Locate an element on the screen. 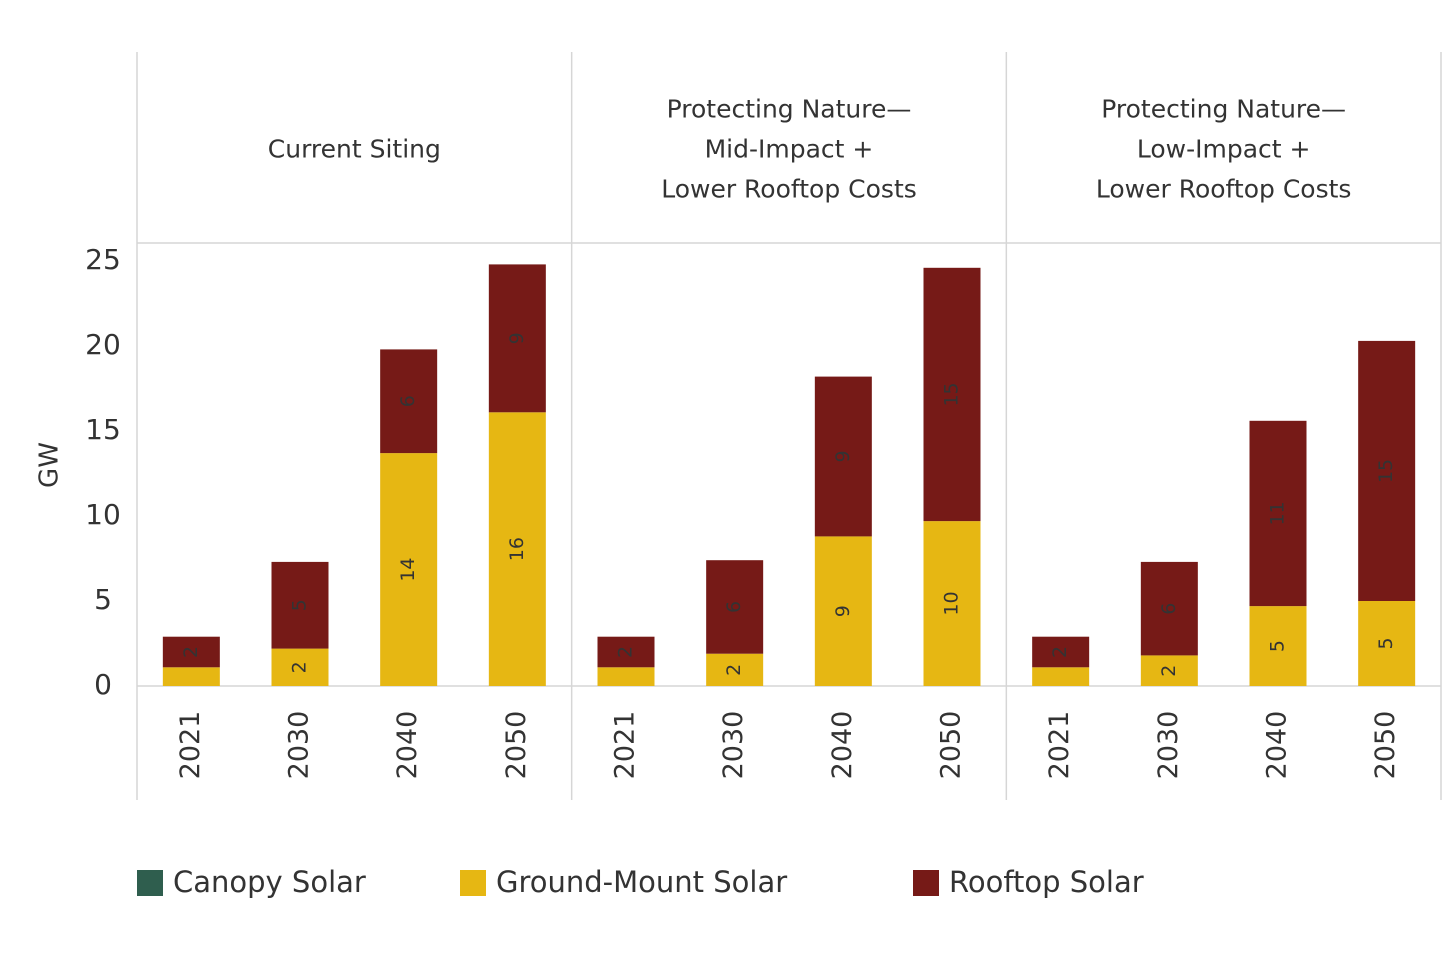  y-tick-label: 0 is located at coordinates (103, 684).